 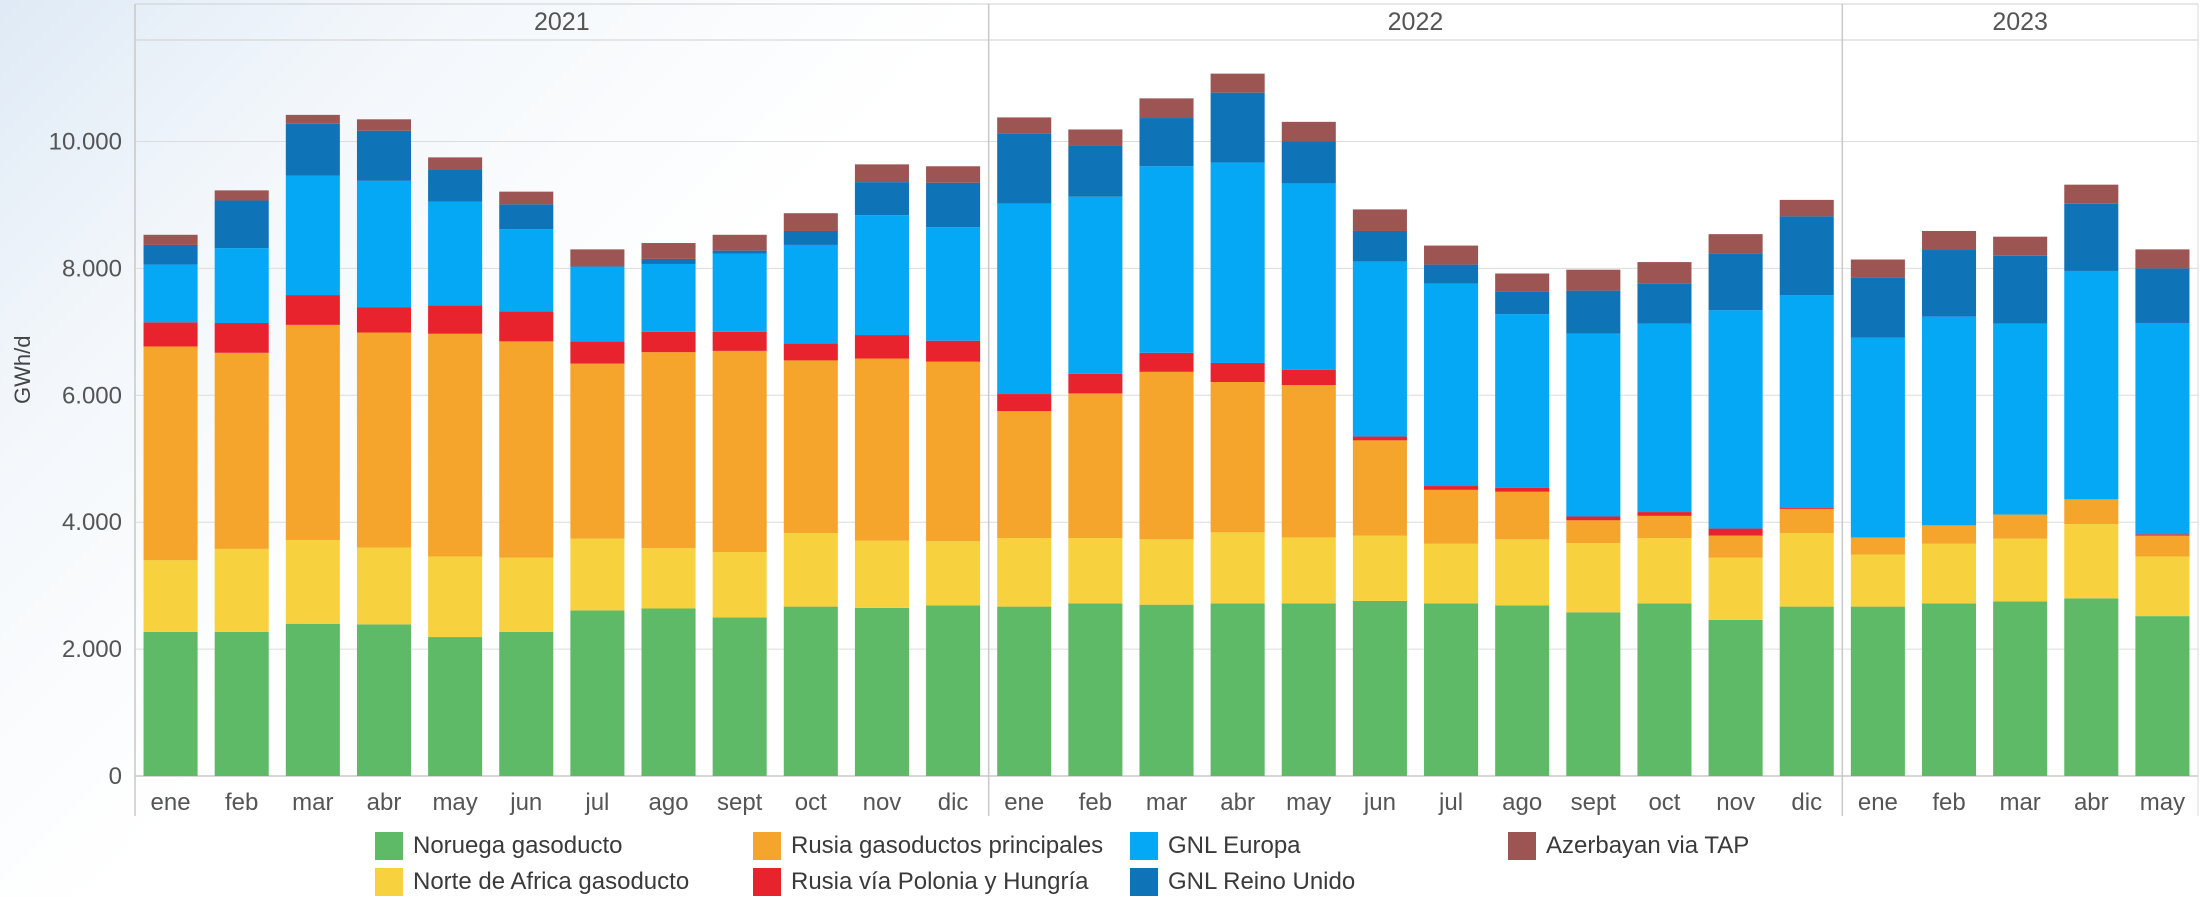 I want to click on legend-item: GNL Reino Unido, so click(x=1242, y=882).